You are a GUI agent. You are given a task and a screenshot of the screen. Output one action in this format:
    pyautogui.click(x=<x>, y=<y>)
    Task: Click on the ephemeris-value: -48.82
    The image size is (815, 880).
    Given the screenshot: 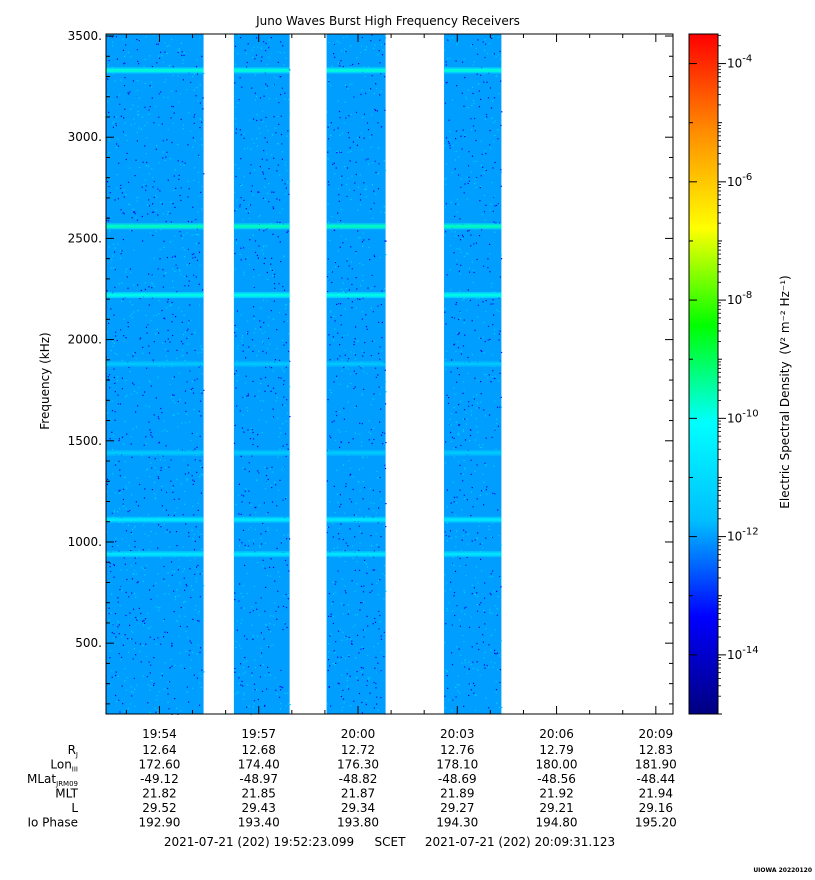 What is the action you would take?
    pyautogui.click(x=358, y=779)
    